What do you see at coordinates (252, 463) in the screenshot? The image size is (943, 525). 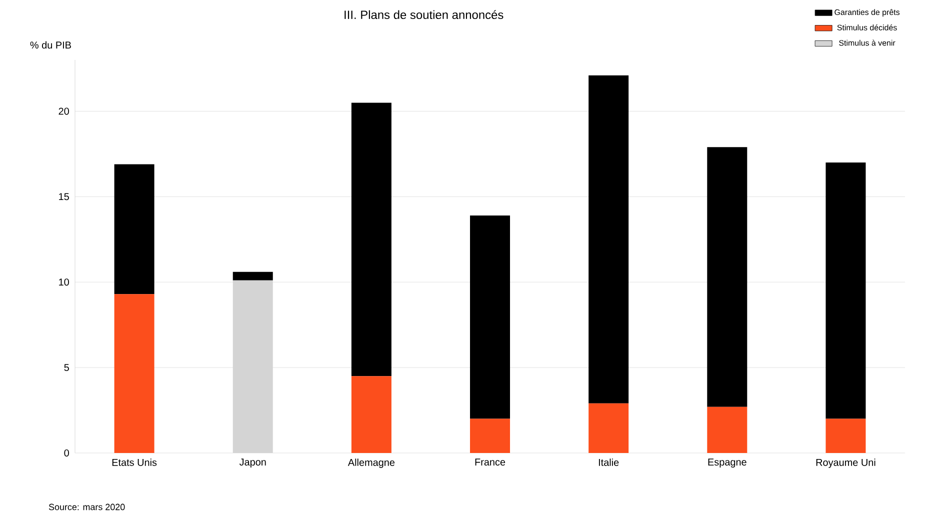 I see `x-tick-label: Japon` at bounding box center [252, 463].